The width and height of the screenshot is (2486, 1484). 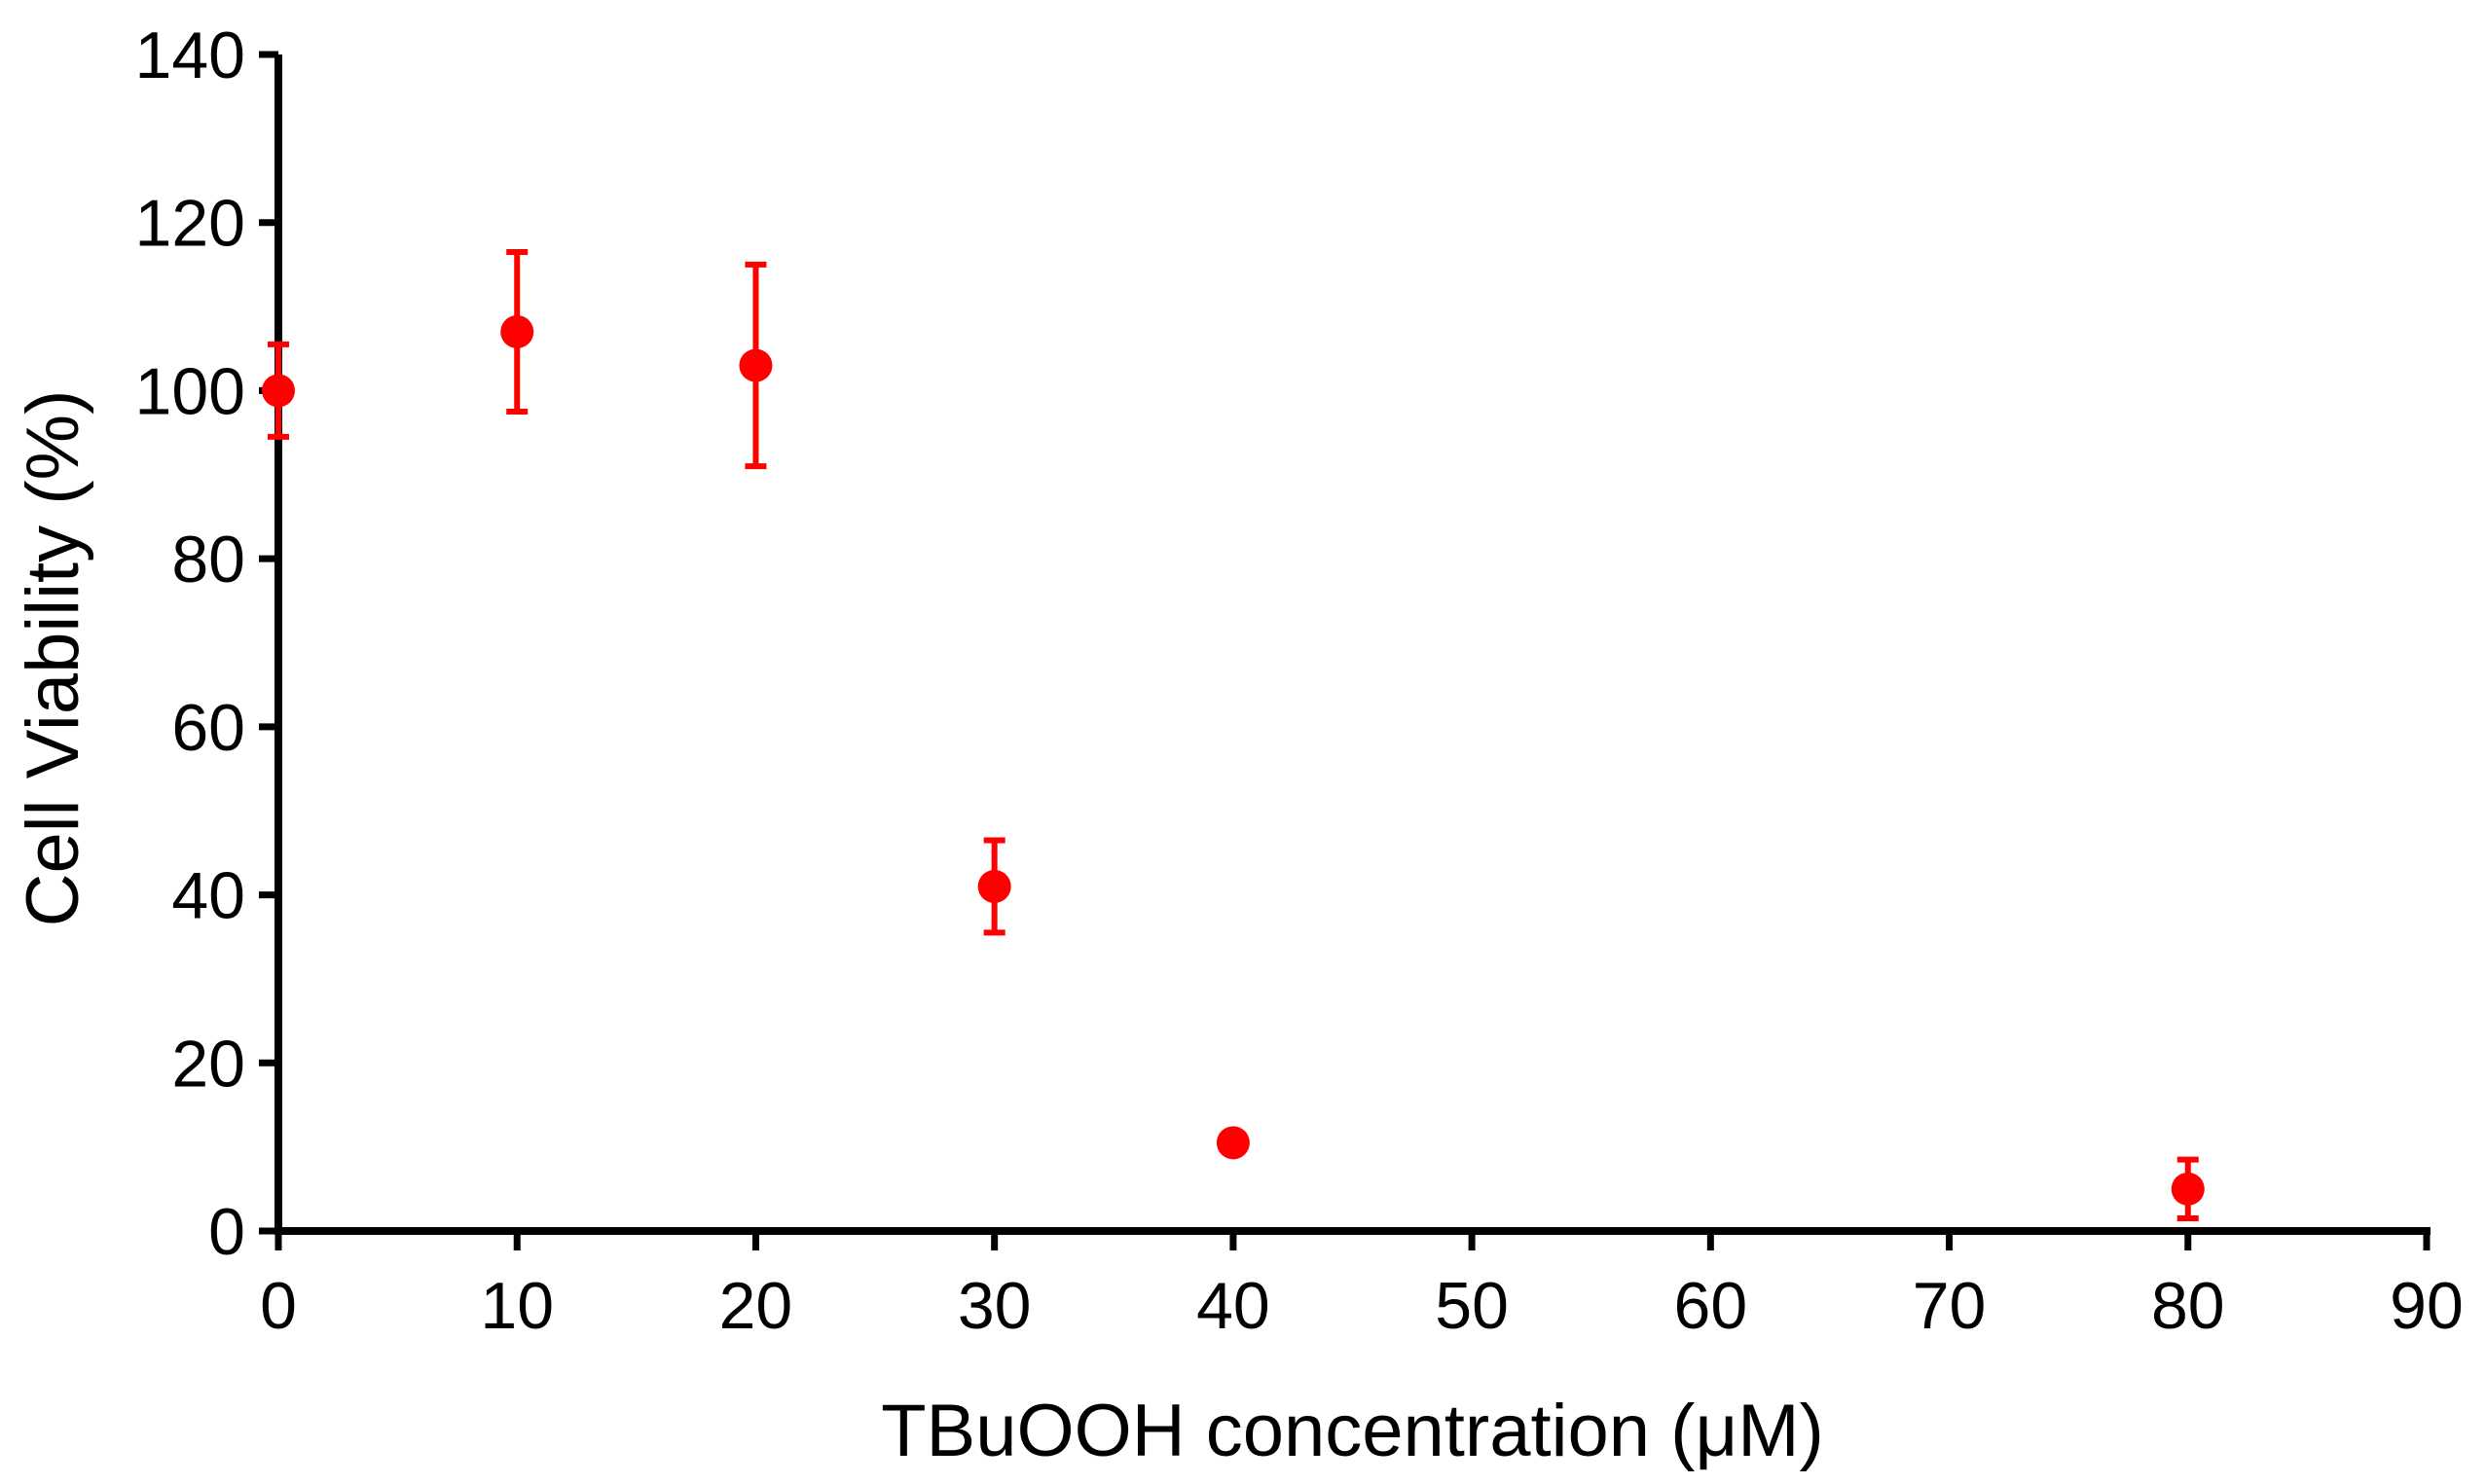 What do you see at coordinates (1352, 1431) in the screenshot?
I see `x-axis-title: TBuOOH concentration (μM)` at bounding box center [1352, 1431].